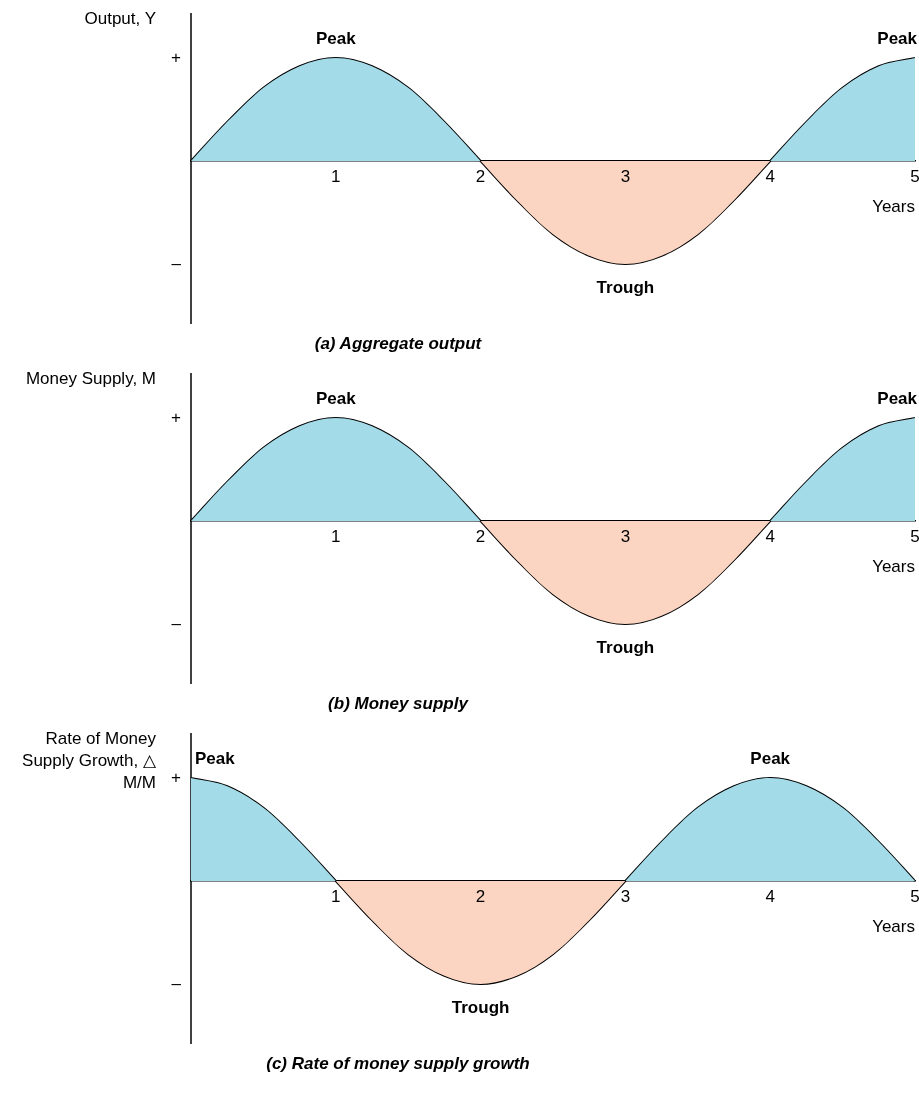  Describe the element at coordinates (119, 19) in the screenshot. I see `y-axis-title: Output, Y` at that location.